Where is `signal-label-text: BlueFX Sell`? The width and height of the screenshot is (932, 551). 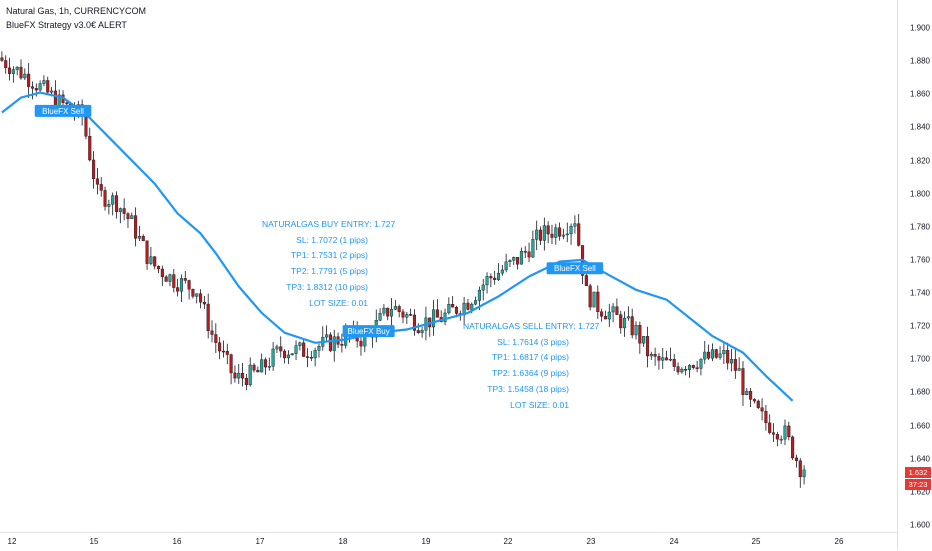 signal-label-text: BlueFX Sell is located at coordinates (575, 268).